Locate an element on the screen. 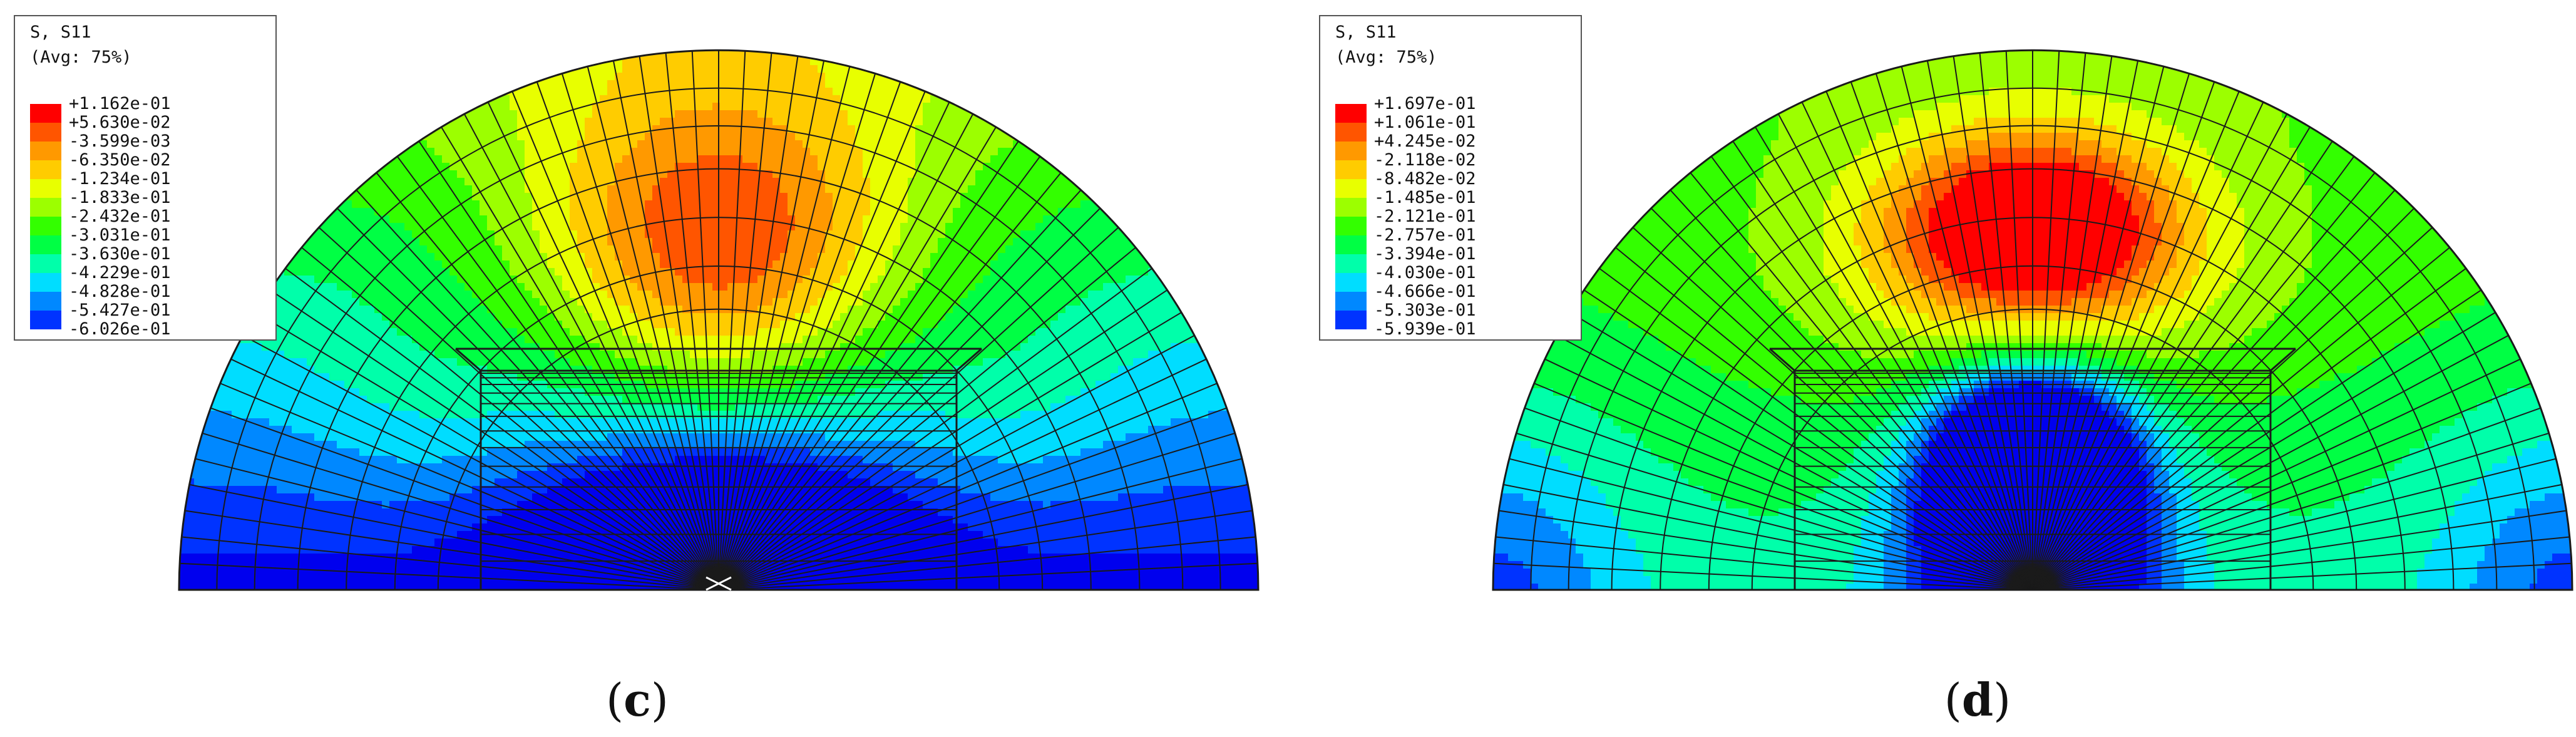  legend-value: -3.630e-01 is located at coordinates (120, 254).